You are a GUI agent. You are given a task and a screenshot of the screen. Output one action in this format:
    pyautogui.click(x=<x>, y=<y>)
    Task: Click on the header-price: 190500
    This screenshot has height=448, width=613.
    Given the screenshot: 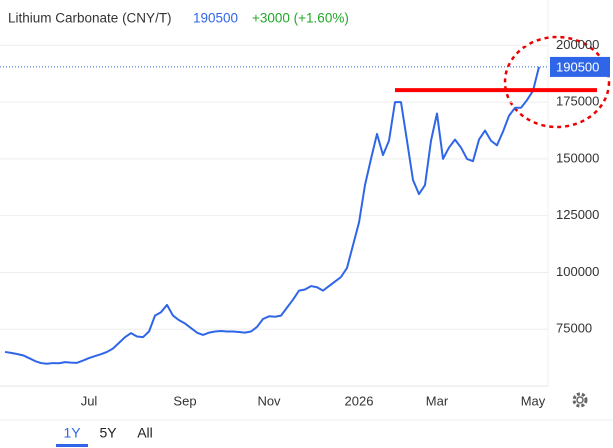 What is the action you would take?
    pyautogui.click(x=215, y=18)
    